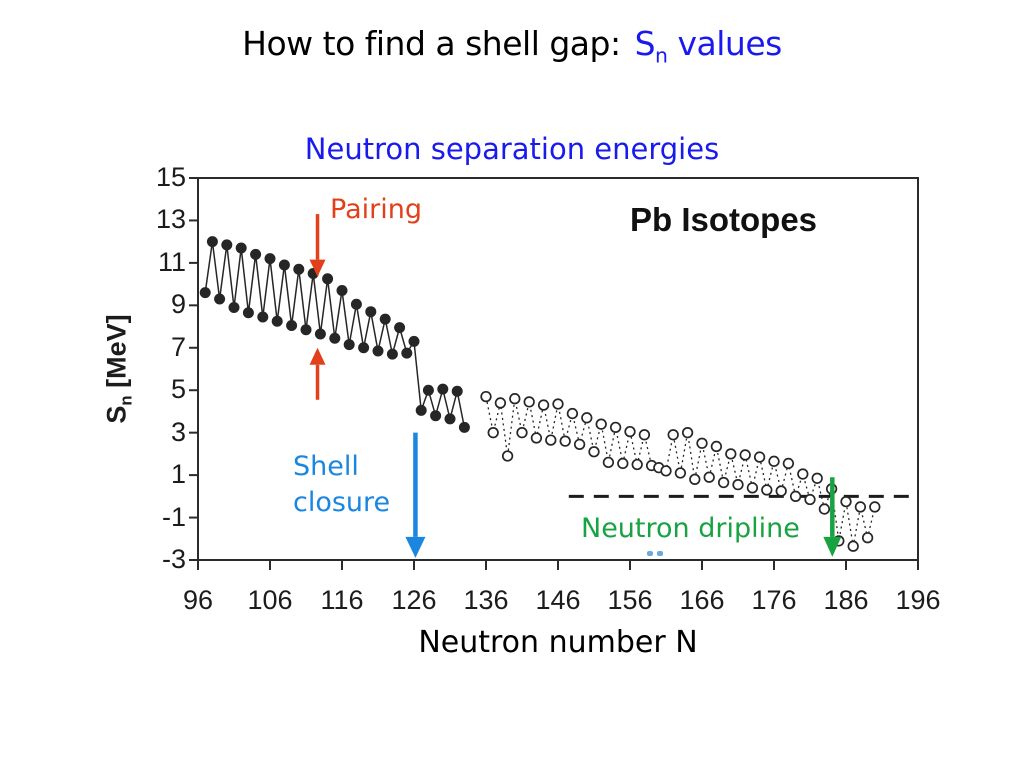 This screenshot has width=1024, height=768. Describe the element at coordinates (326, 466) in the screenshot. I see `shell-closure-line1: Shell` at that location.